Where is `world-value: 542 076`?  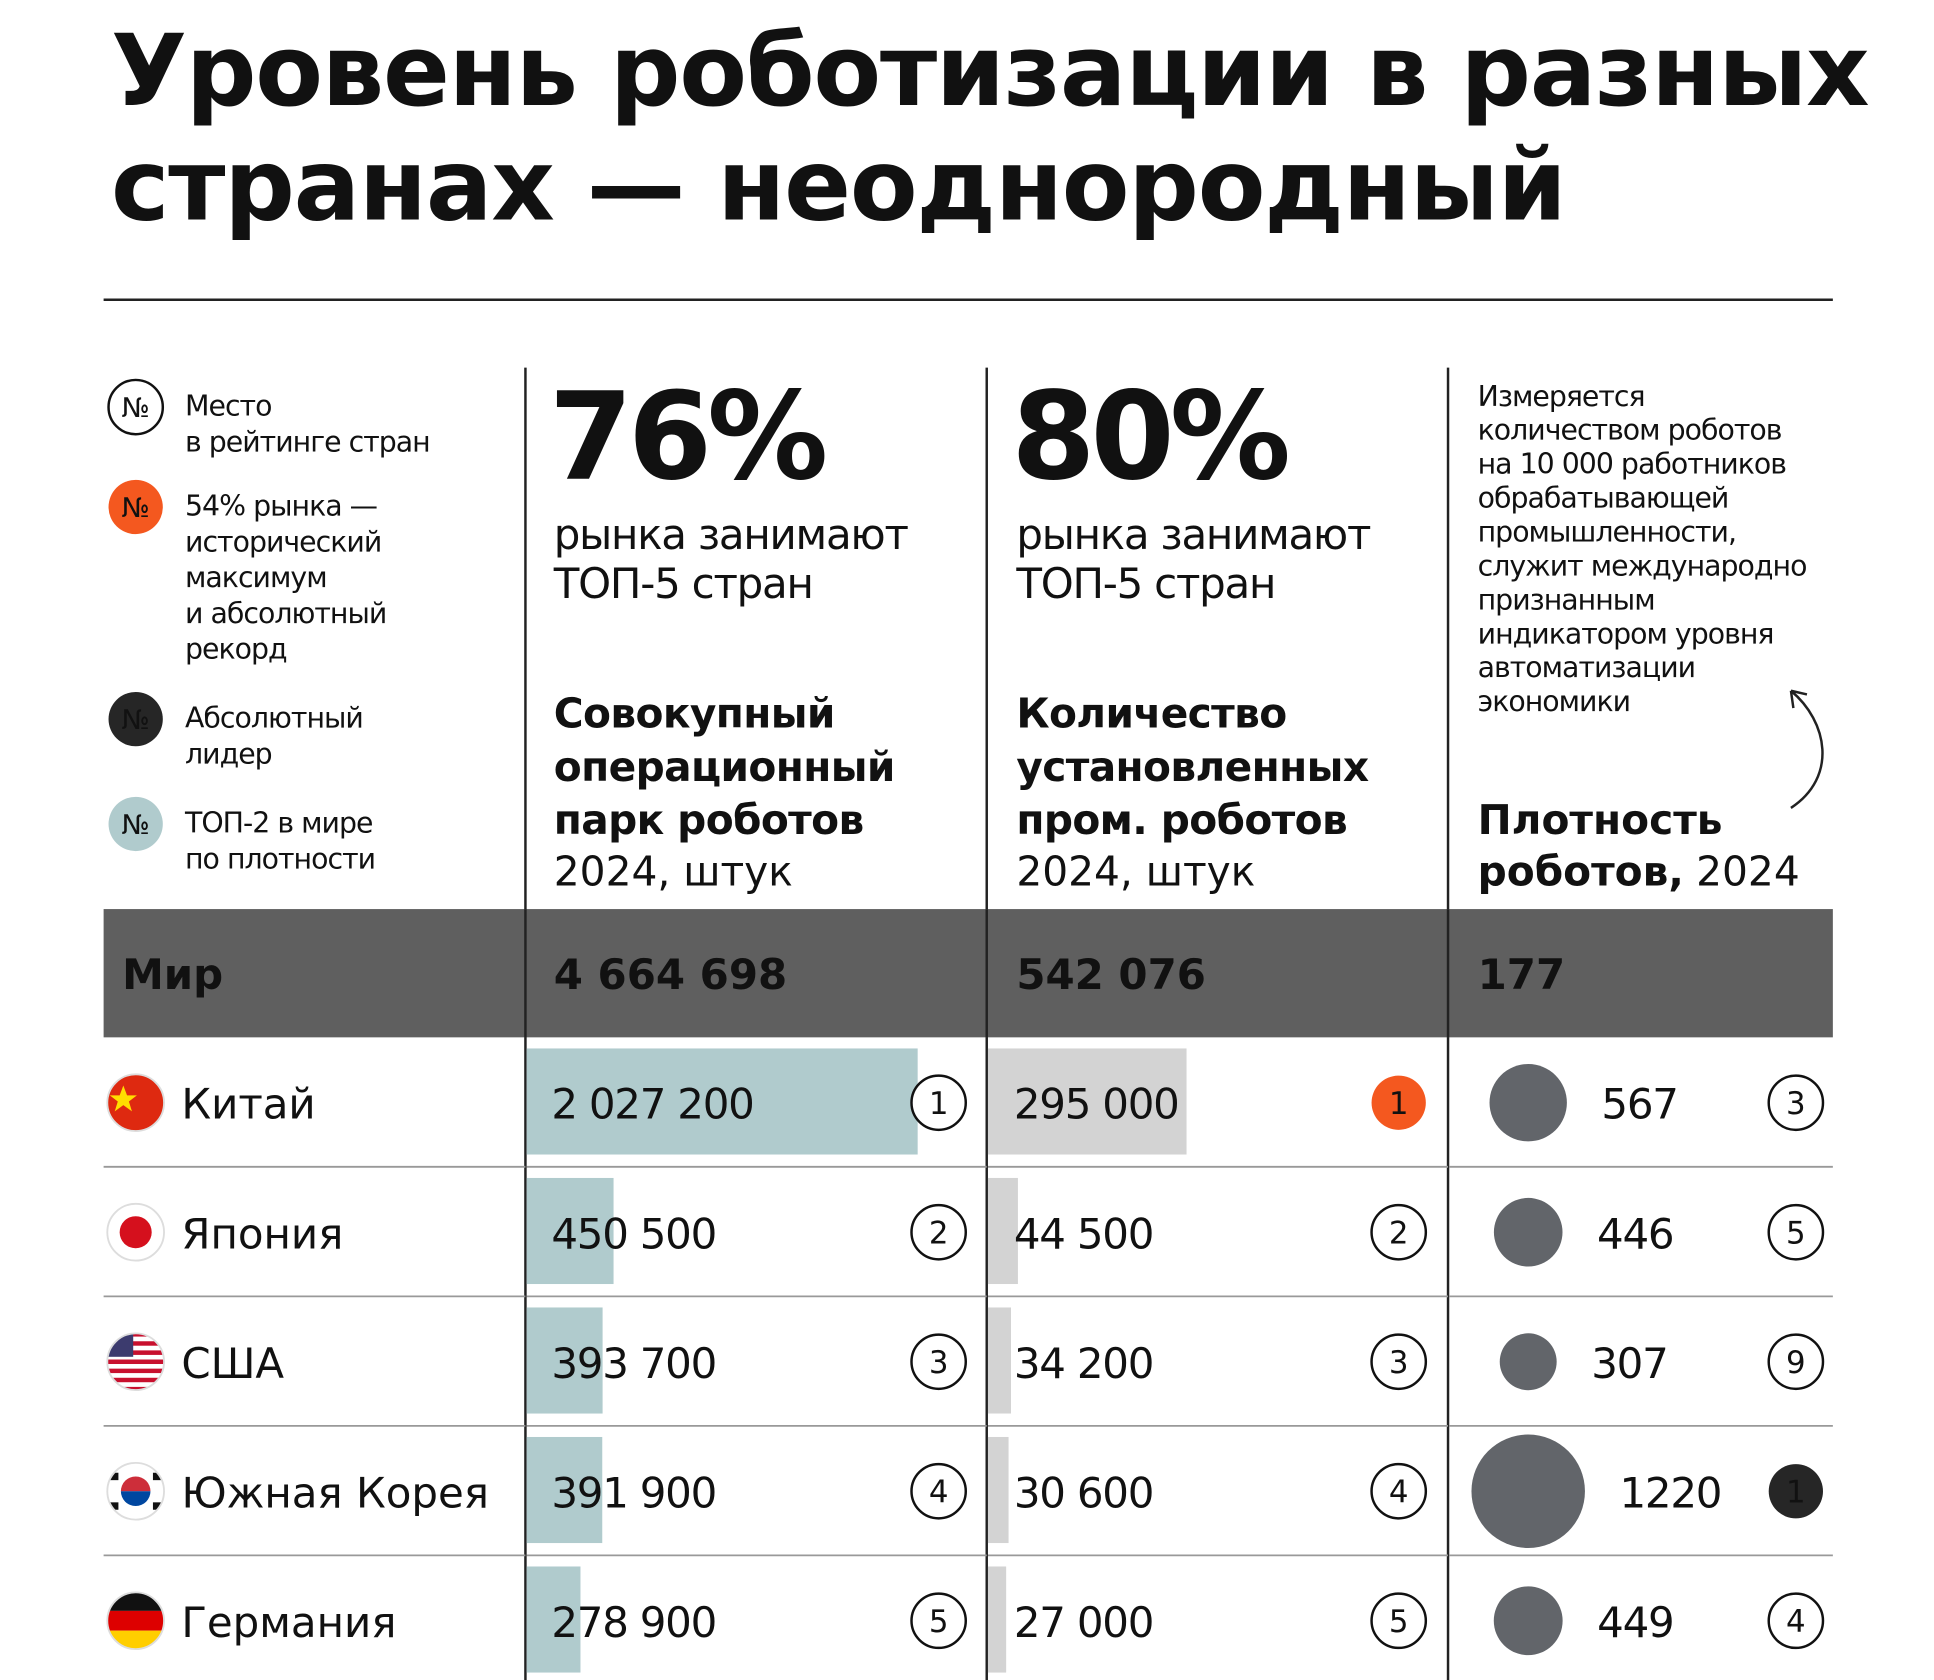 world-value: 542 076 is located at coordinates (1111, 974).